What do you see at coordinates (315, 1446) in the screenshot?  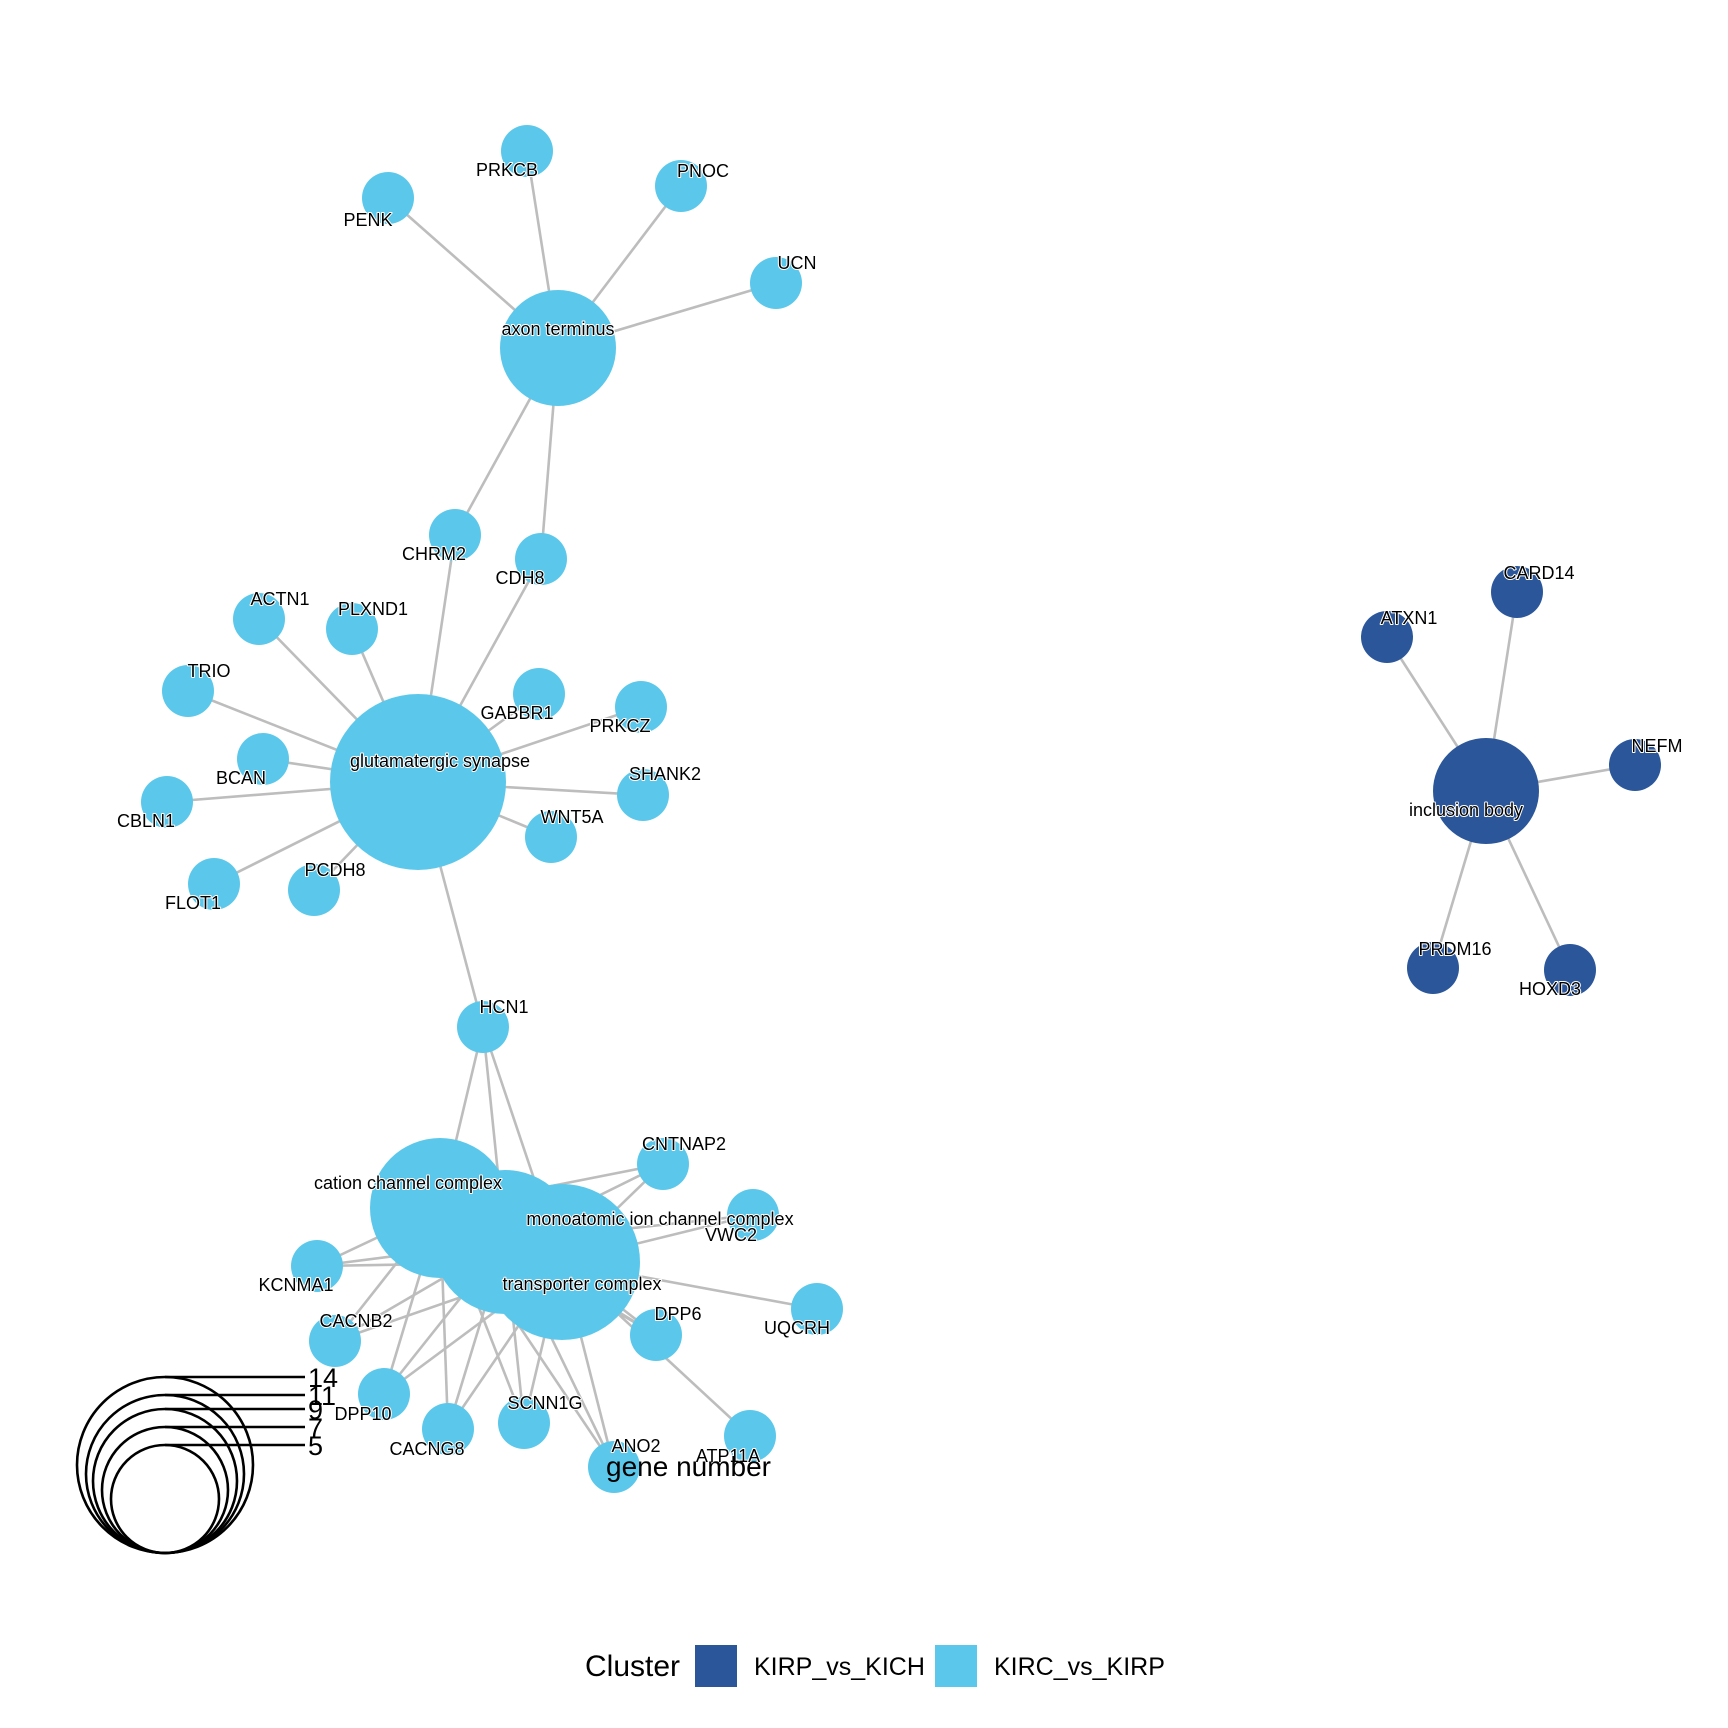 I see `size-legend-label-5: 5` at bounding box center [315, 1446].